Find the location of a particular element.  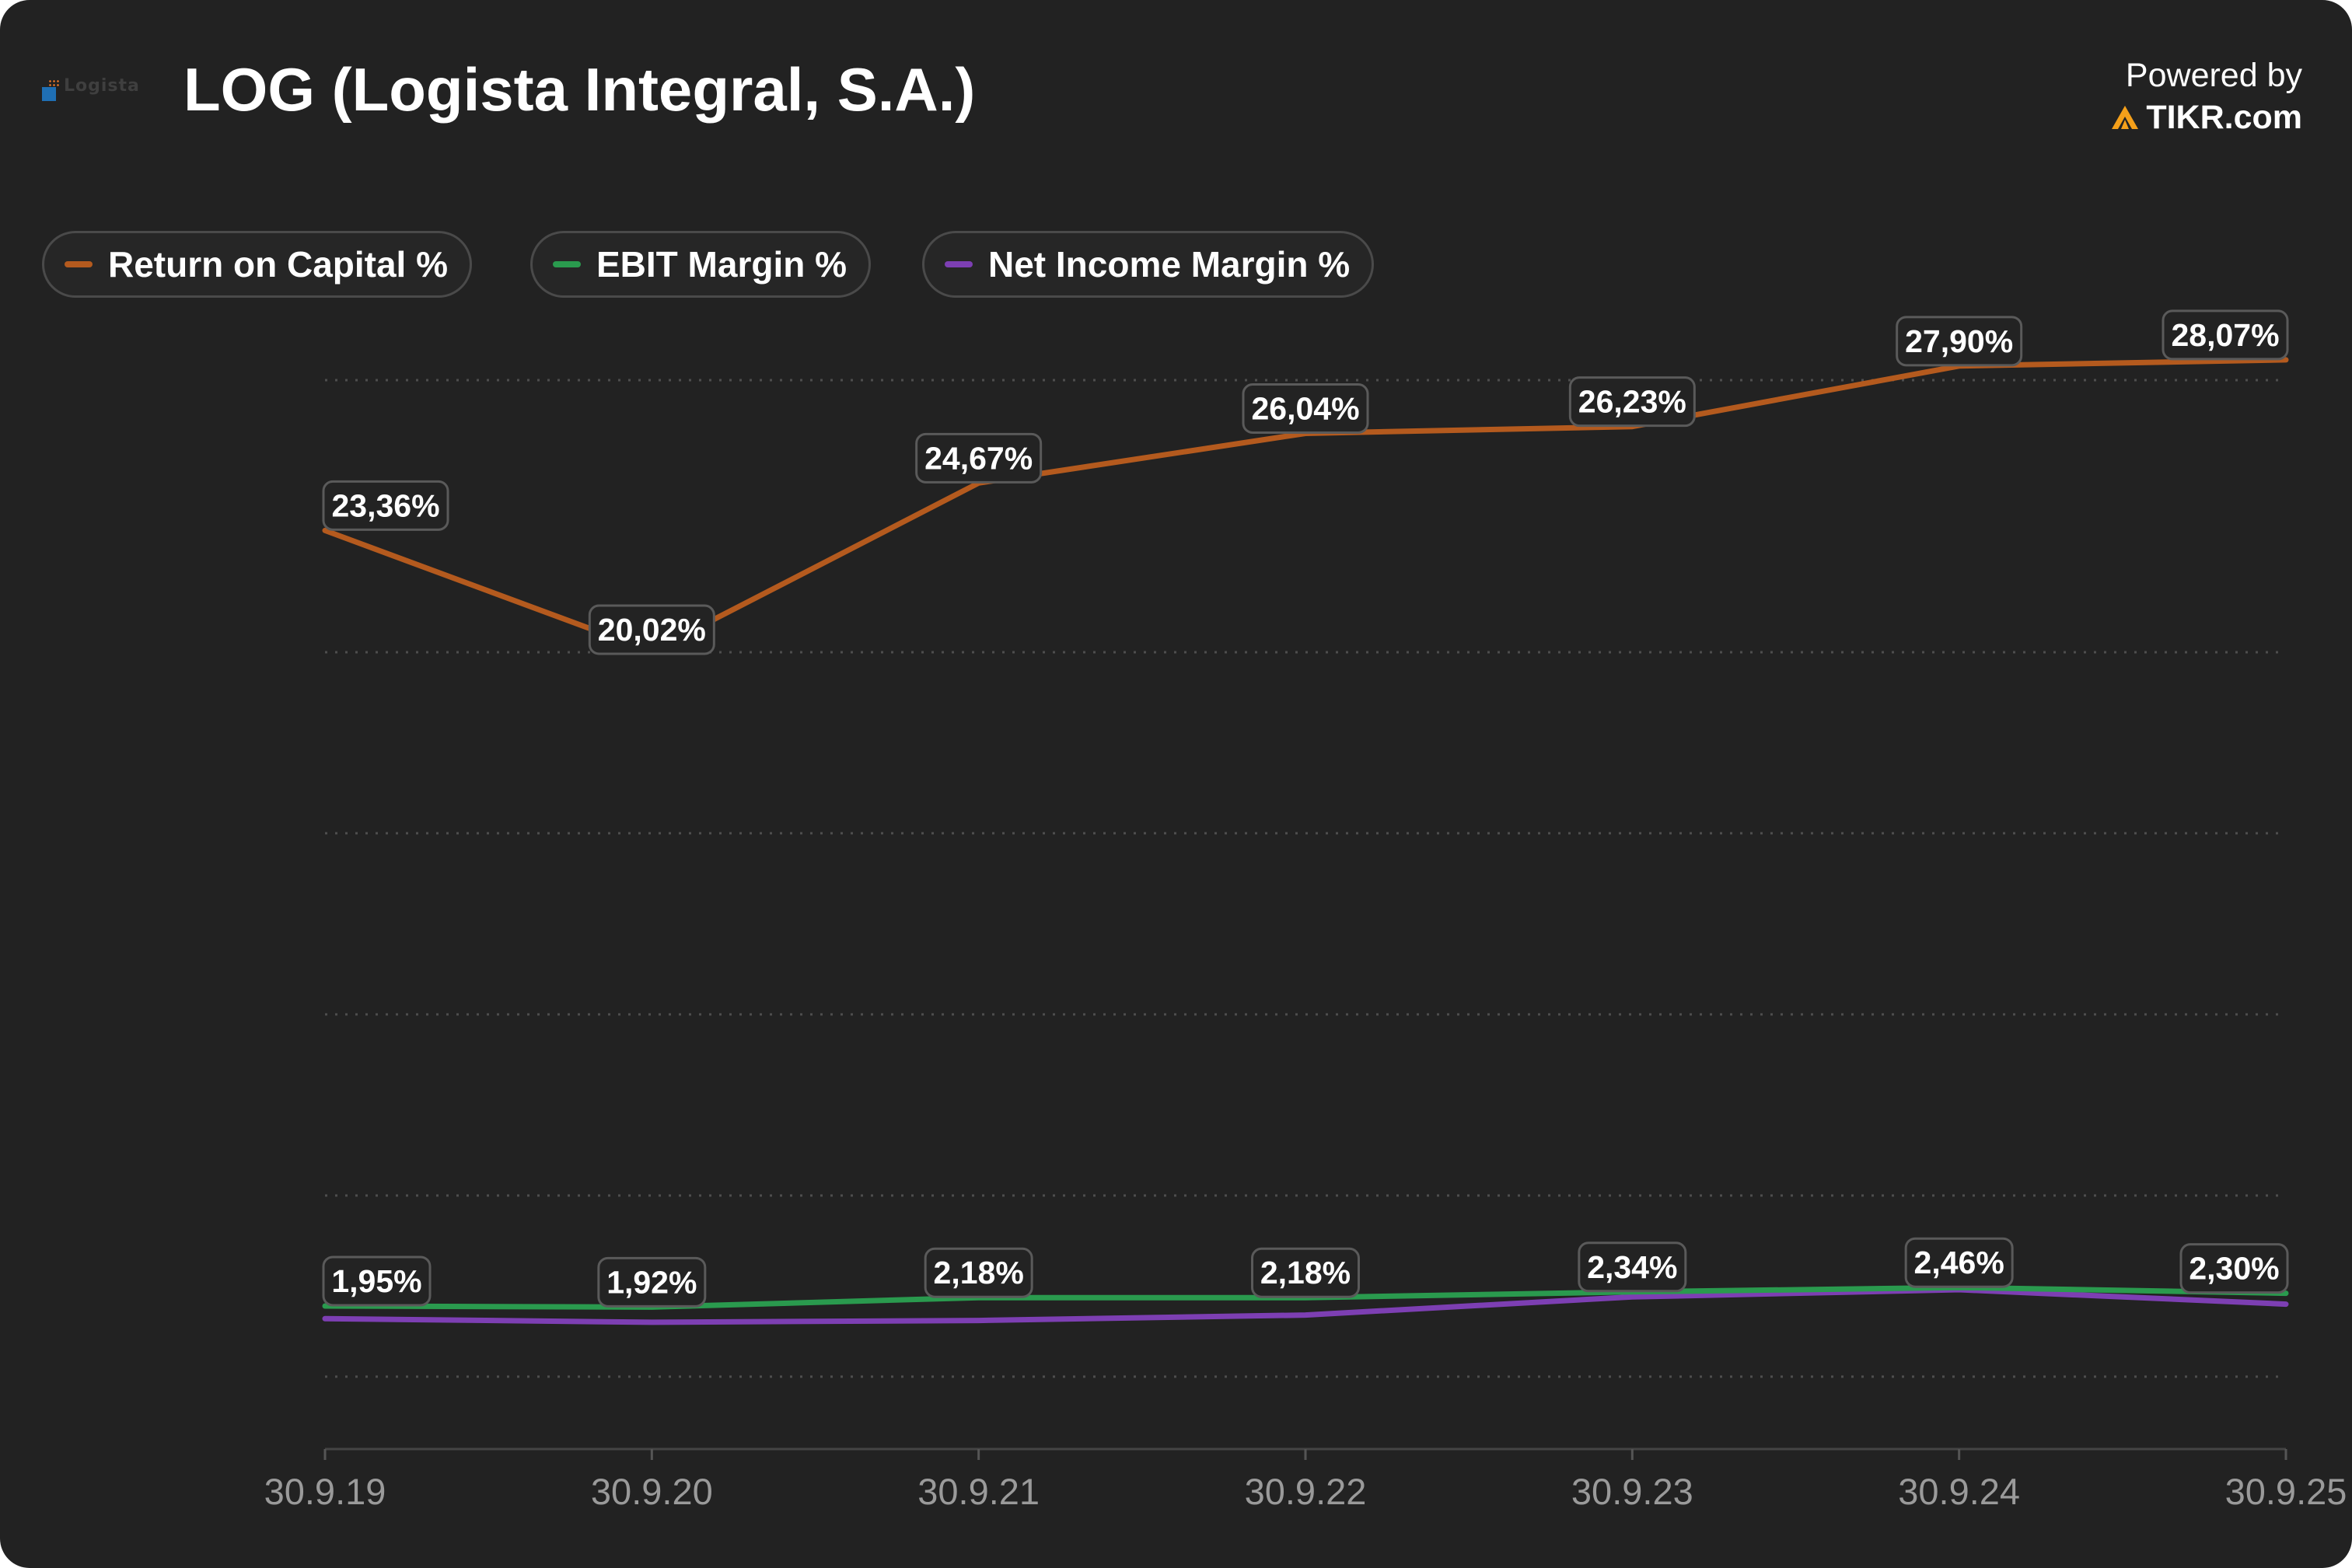

x-tick-label: 30.9.25 is located at coordinates (2286, 1491).